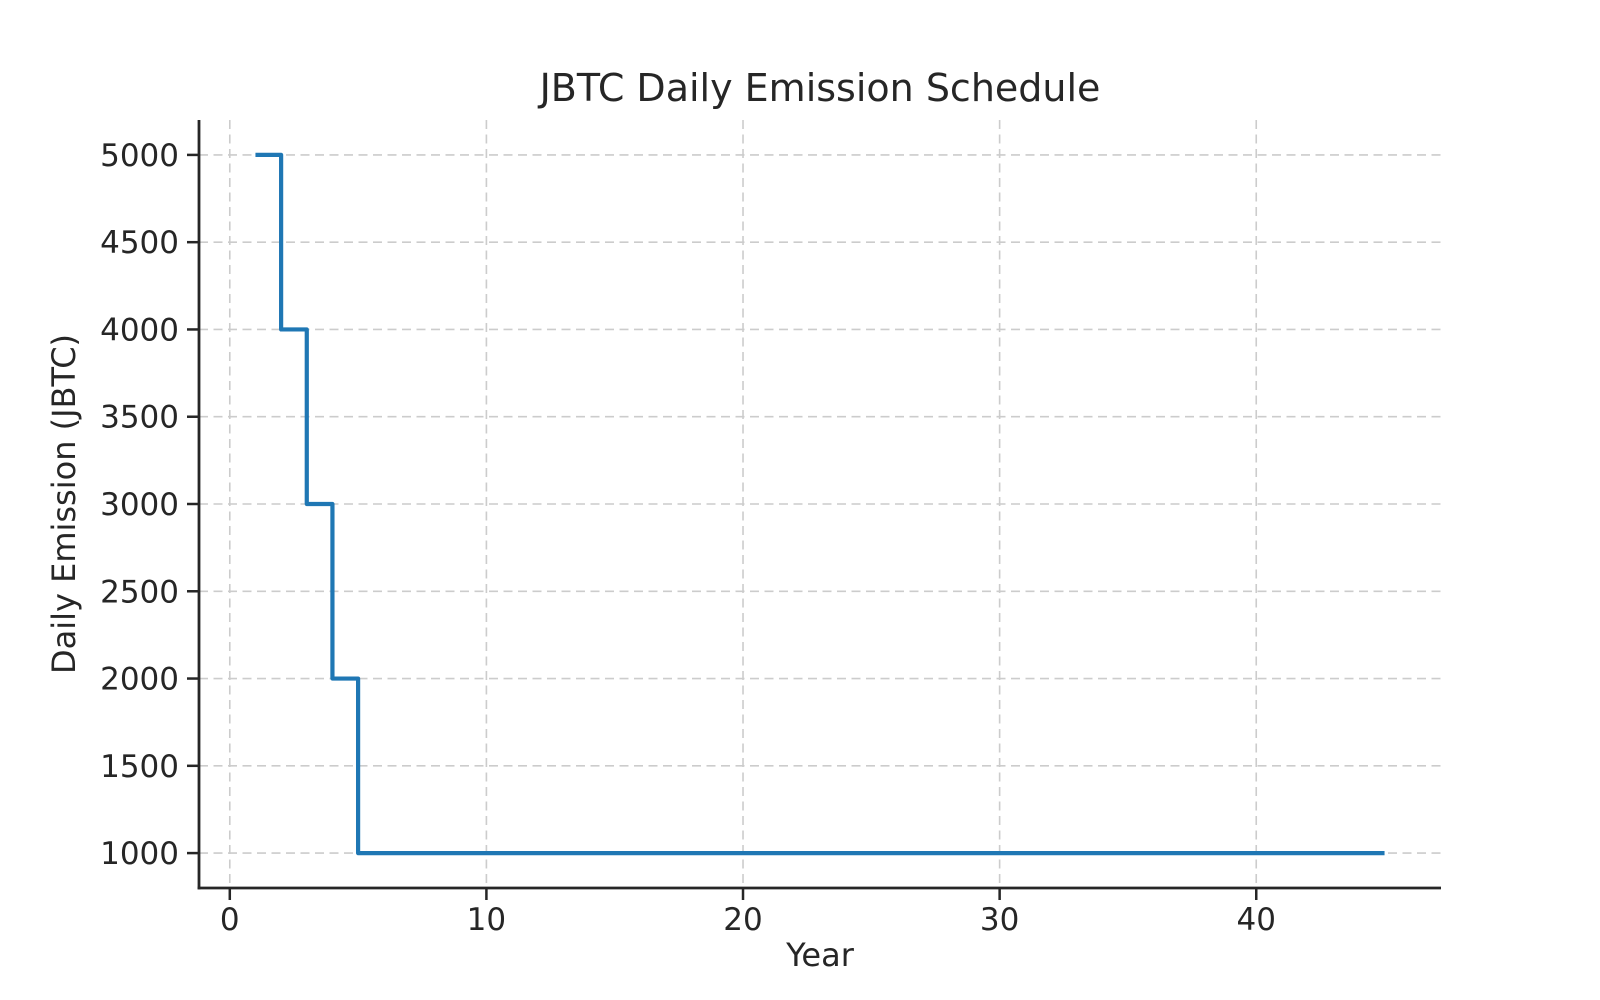 This screenshot has height=1000, width=1600. What do you see at coordinates (230, 920) in the screenshot?
I see `x-tick-label: 0` at bounding box center [230, 920].